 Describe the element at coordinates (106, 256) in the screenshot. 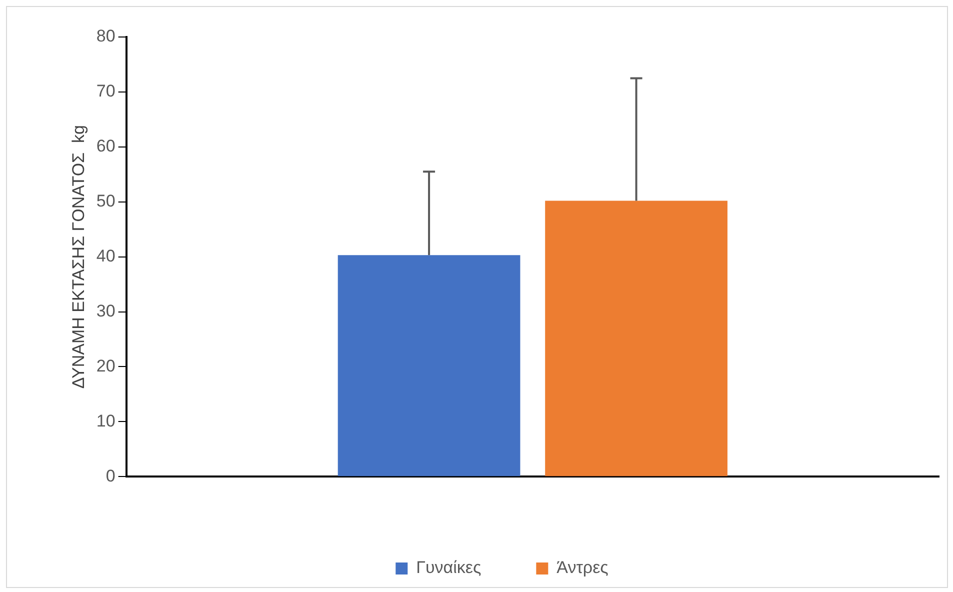

I see `y-tick-label: 40` at that location.